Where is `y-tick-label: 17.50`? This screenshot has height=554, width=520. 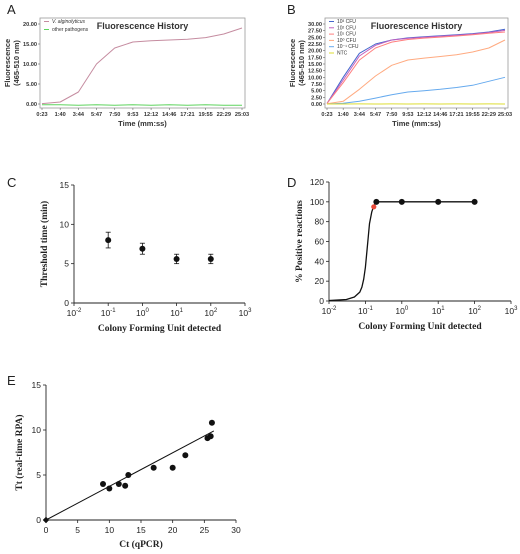 y-tick-label: 17.50 is located at coordinates (315, 58).